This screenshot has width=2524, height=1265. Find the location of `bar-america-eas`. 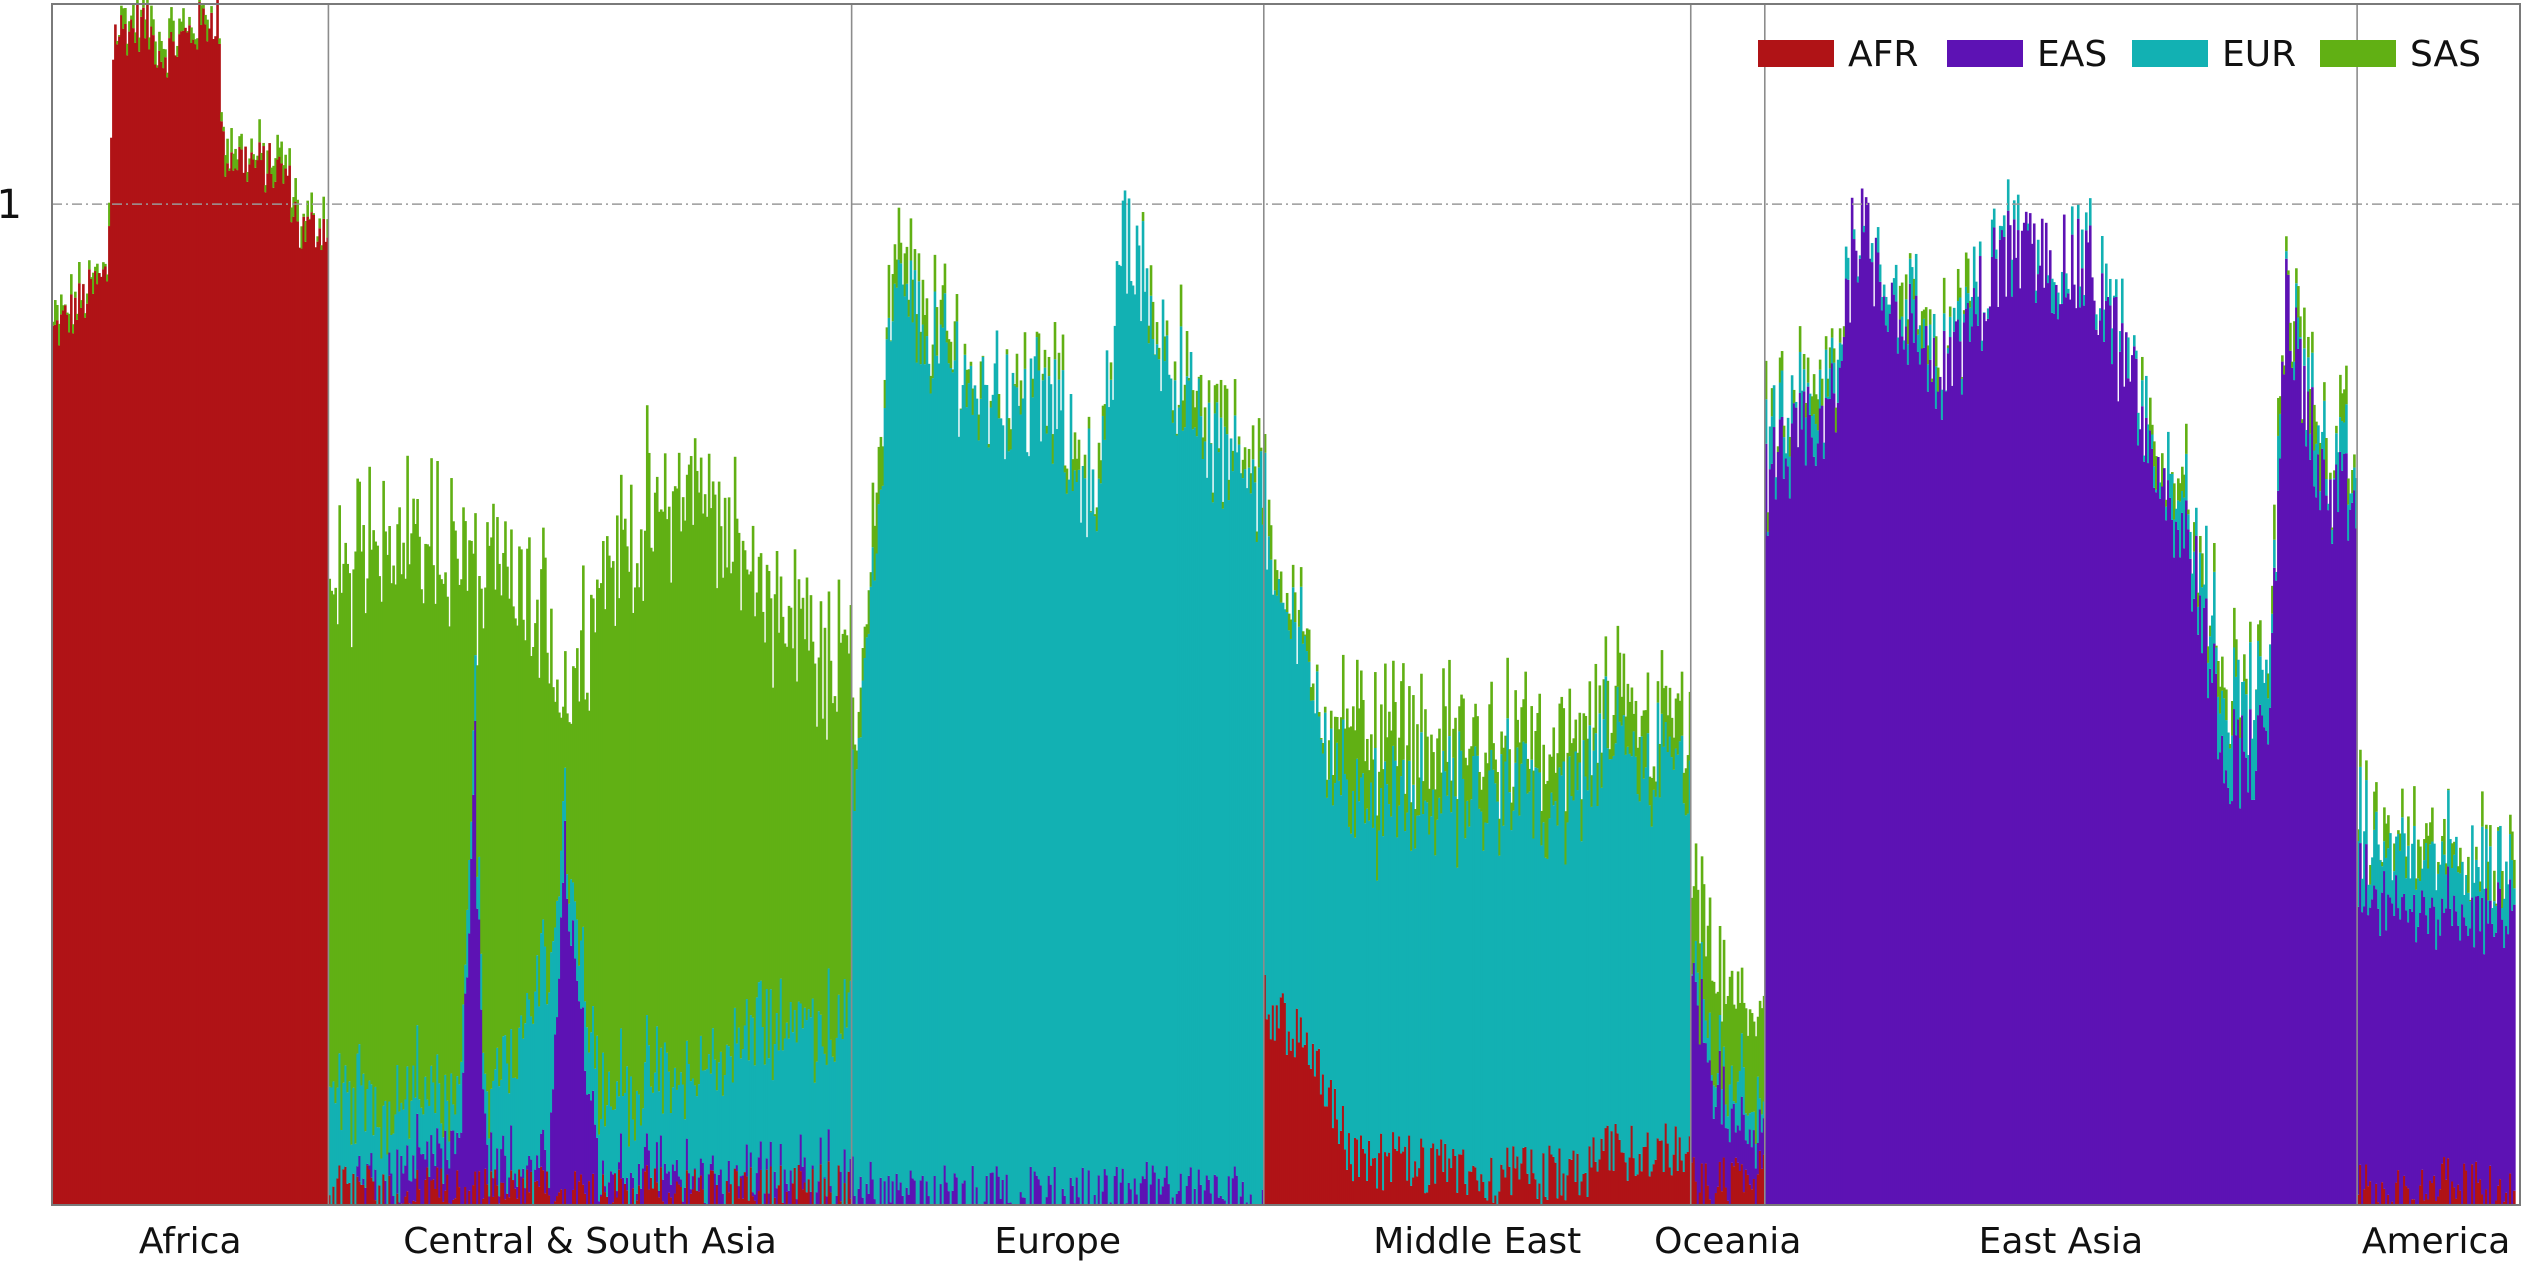

bar-america-eas is located at coordinates (2474, 1076).